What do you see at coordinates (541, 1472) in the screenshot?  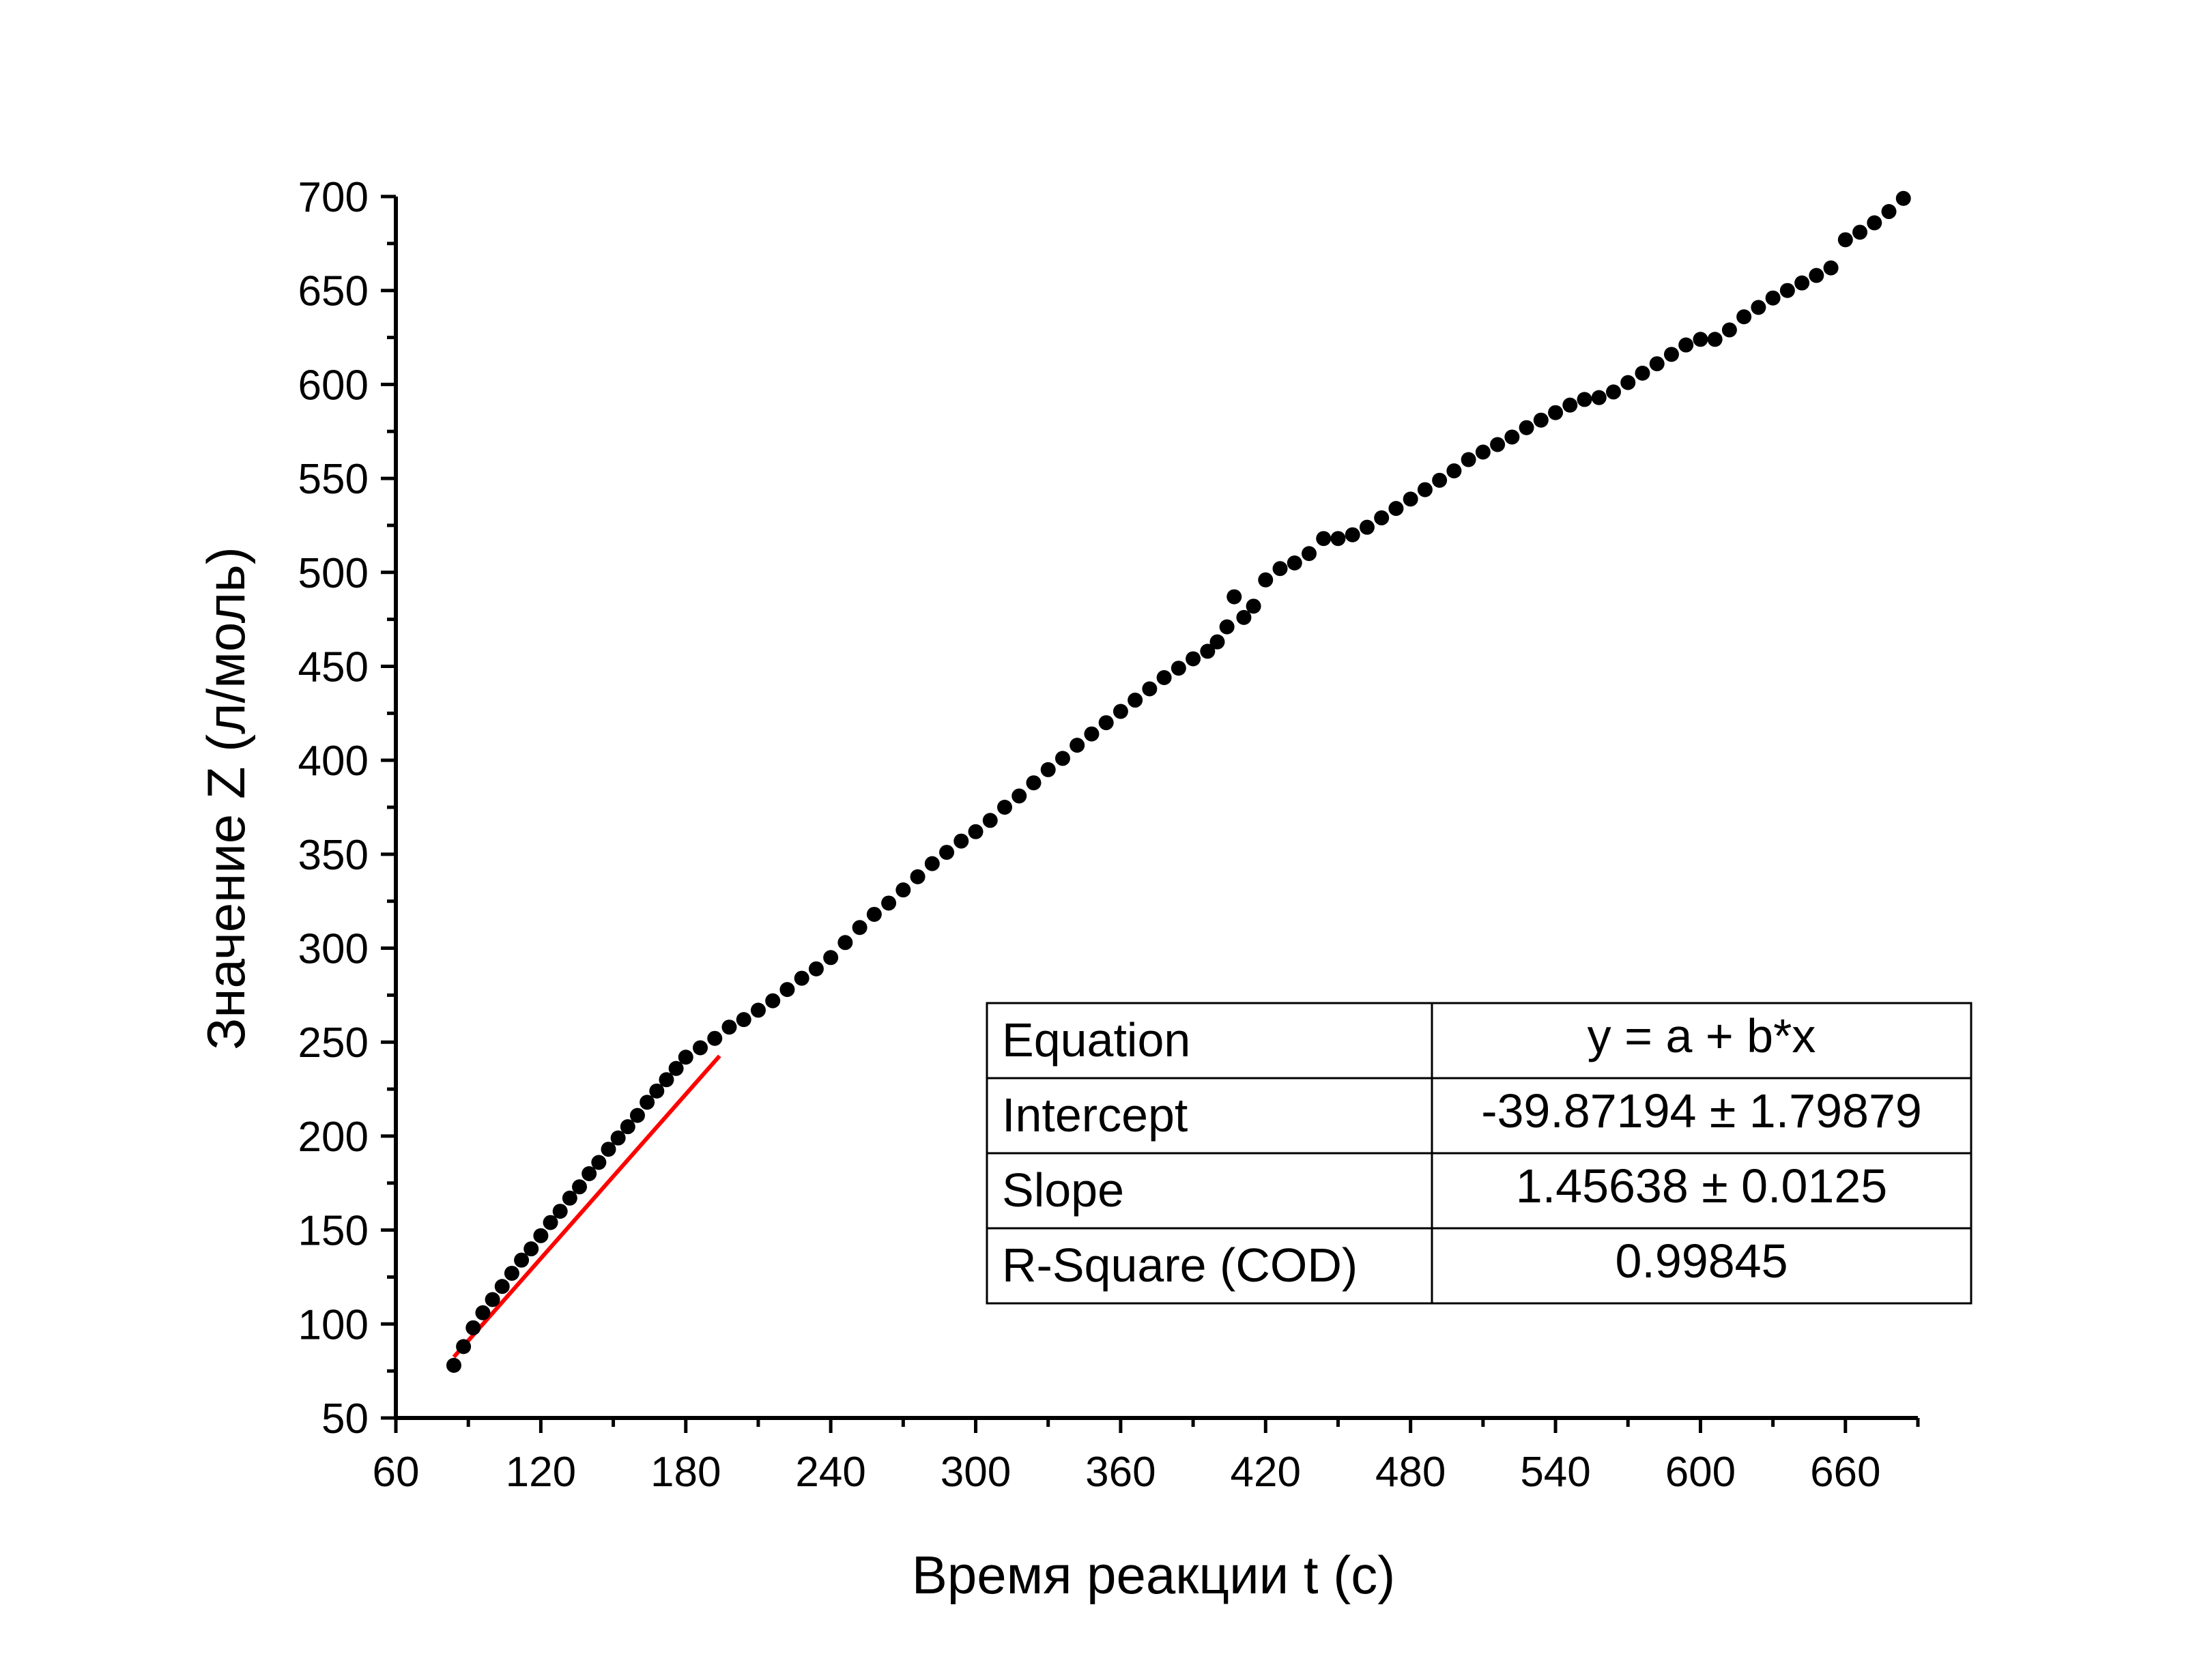 I see `x-tick-label: 120` at bounding box center [541, 1472].